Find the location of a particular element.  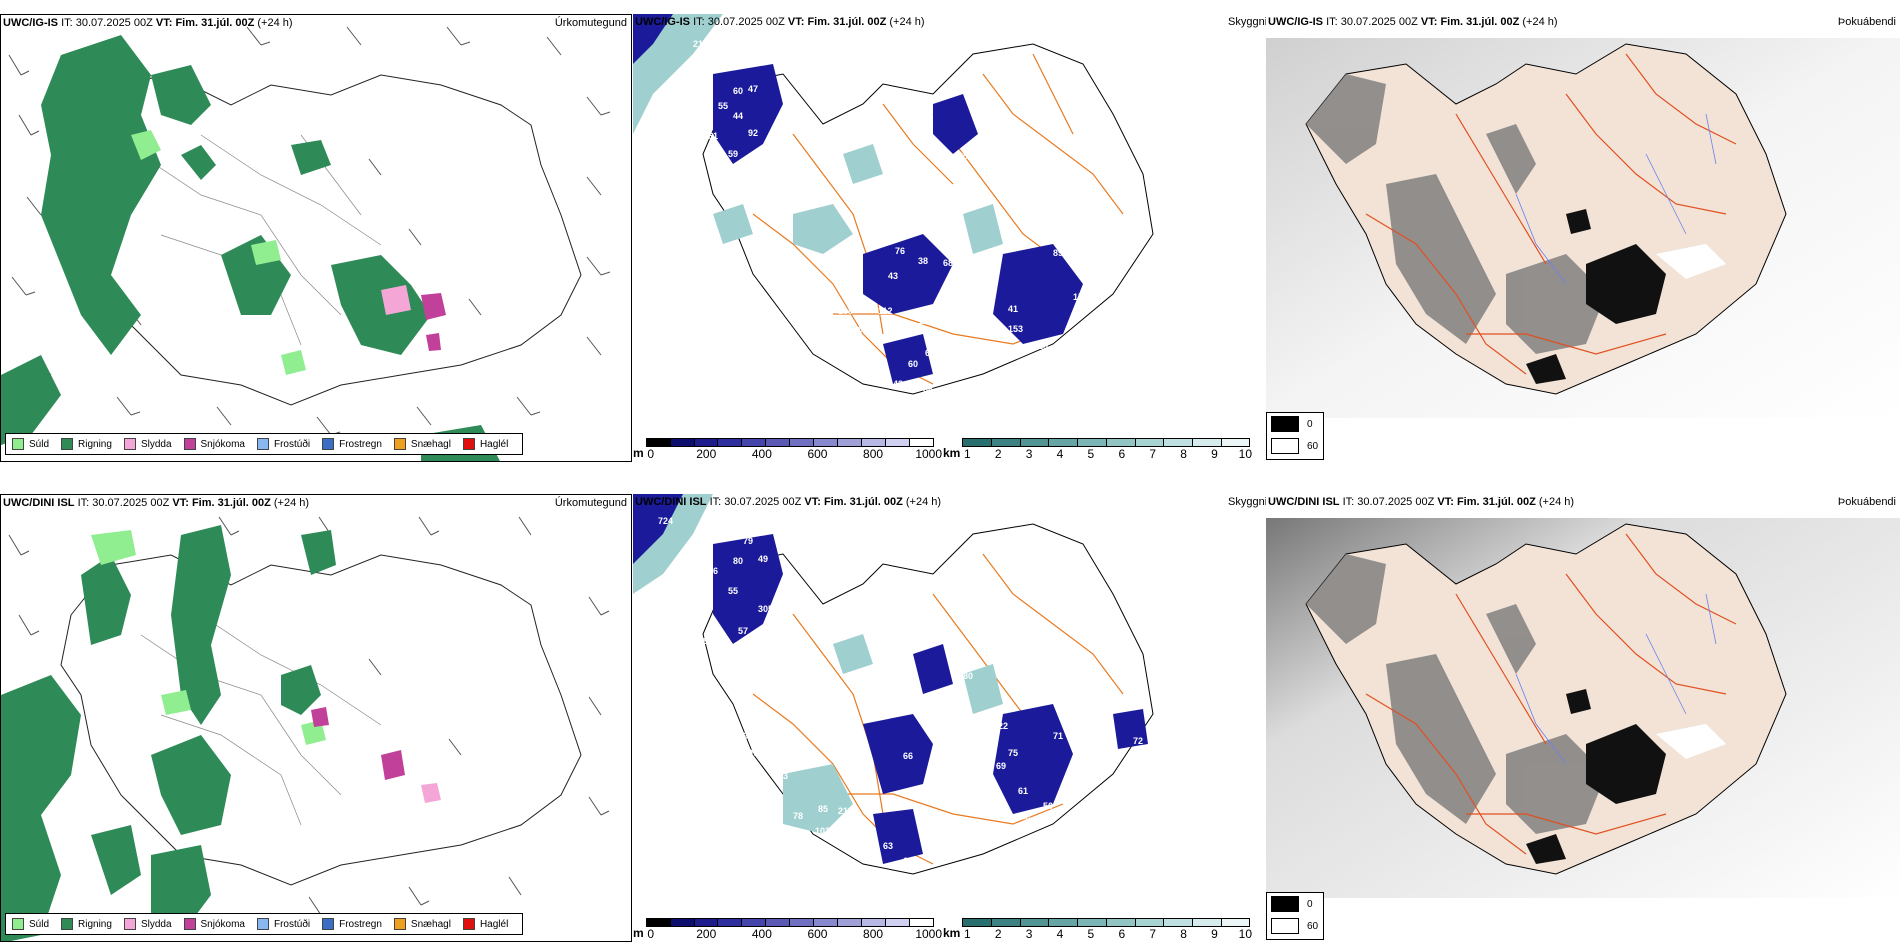

cloud-base-value: 71 is located at coordinates (1058, 736).